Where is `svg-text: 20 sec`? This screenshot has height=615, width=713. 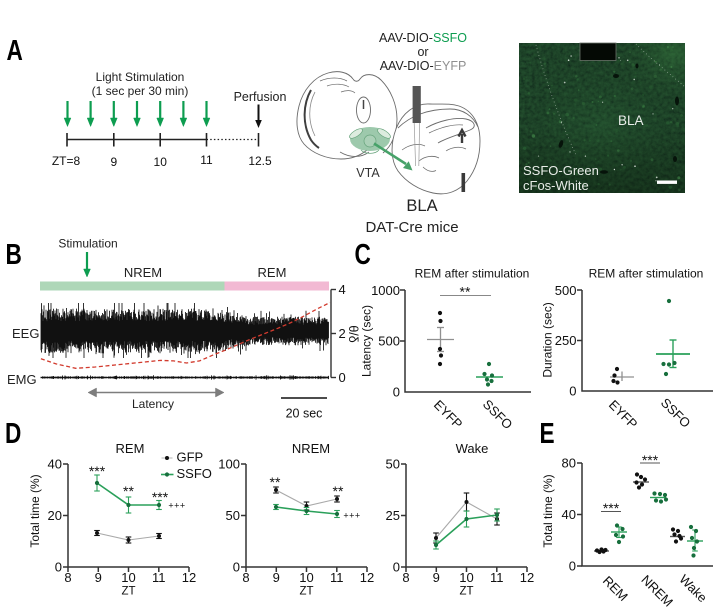 svg-text: 20 sec is located at coordinates (304, 414).